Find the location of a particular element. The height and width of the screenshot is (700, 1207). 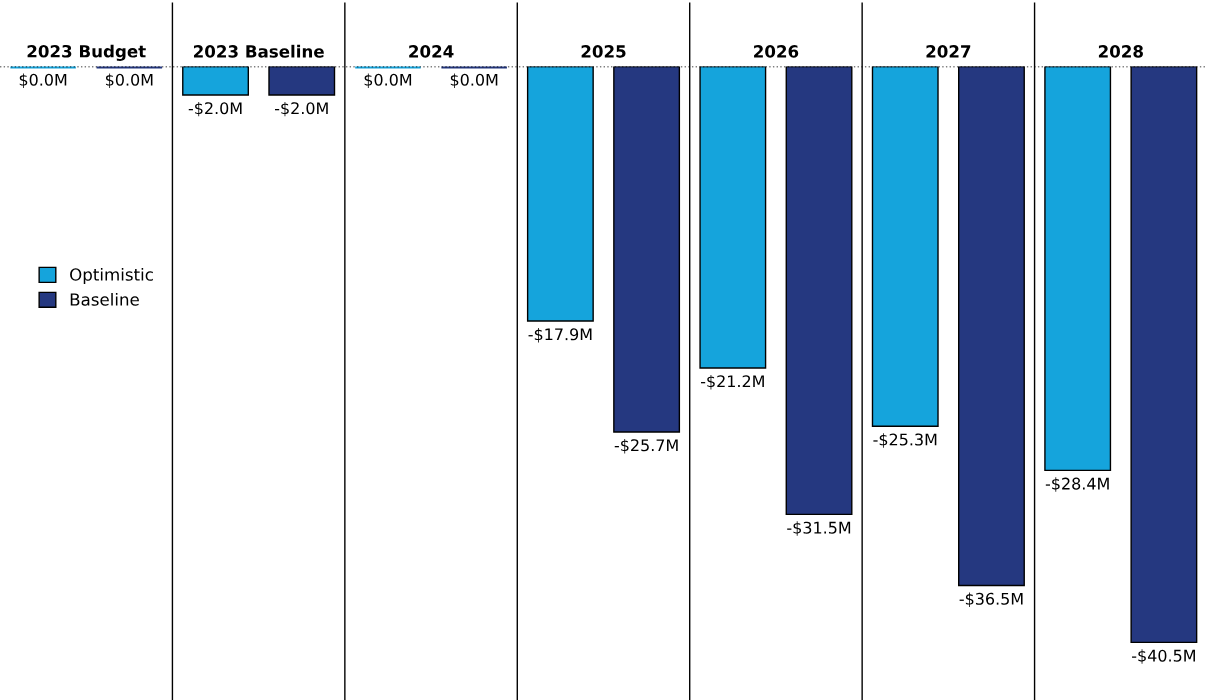

data-label: -$17.9M is located at coordinates (560, 335).